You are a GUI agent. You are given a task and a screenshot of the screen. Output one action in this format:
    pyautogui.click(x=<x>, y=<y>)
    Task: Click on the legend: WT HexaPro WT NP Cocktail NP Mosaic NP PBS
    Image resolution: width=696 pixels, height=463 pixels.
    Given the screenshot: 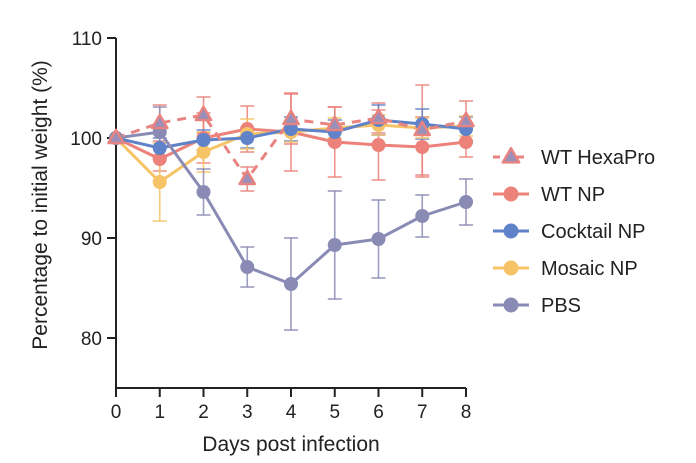 What is the action you would take?
    pyautogui.click(x=574, y=231)
    